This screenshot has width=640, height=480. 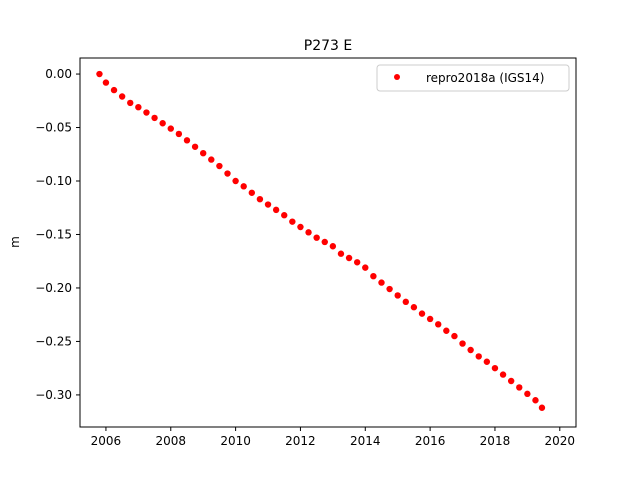 What do you see at coordinates (170, 441) in the screenshot?
I see `x-tick-label: 2008` at bounding box center [170, 441].